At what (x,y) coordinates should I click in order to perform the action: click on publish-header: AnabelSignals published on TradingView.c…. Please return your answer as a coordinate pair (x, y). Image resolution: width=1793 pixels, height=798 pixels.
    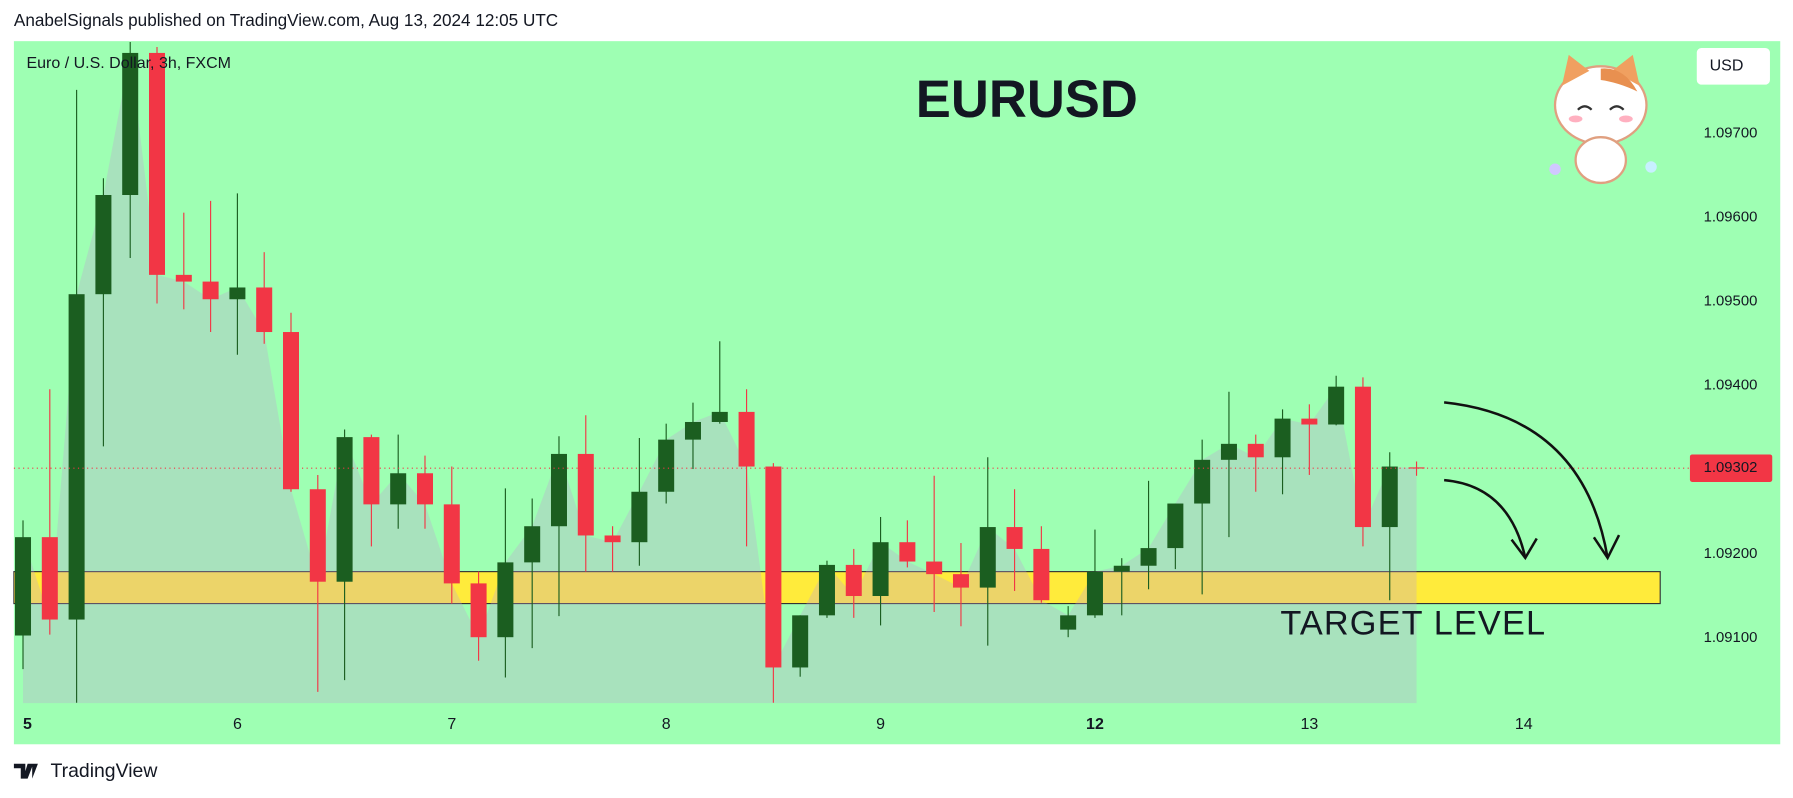
    Looking at the image, I should click on (286, 20).